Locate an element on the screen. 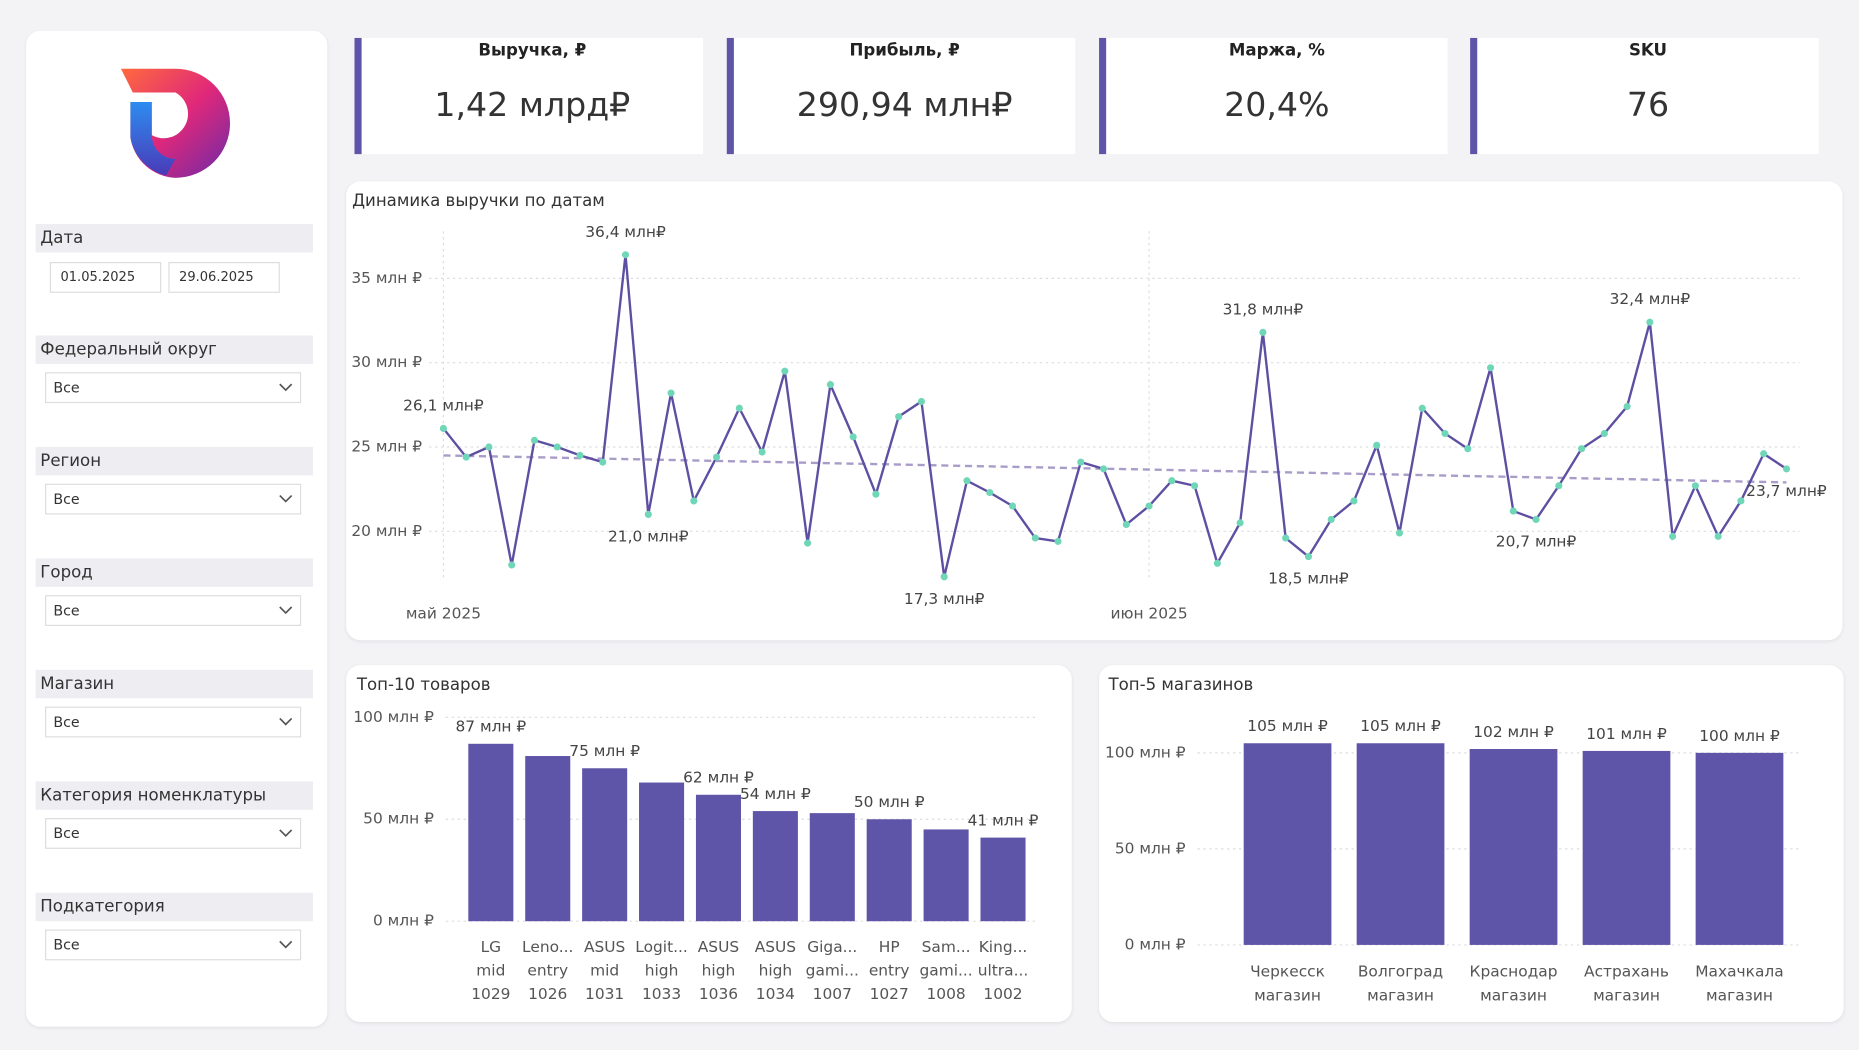 The height and width of the screenshot is (1050, 1859). x-tick-label: 1033 is located at coordinates (661, 994).